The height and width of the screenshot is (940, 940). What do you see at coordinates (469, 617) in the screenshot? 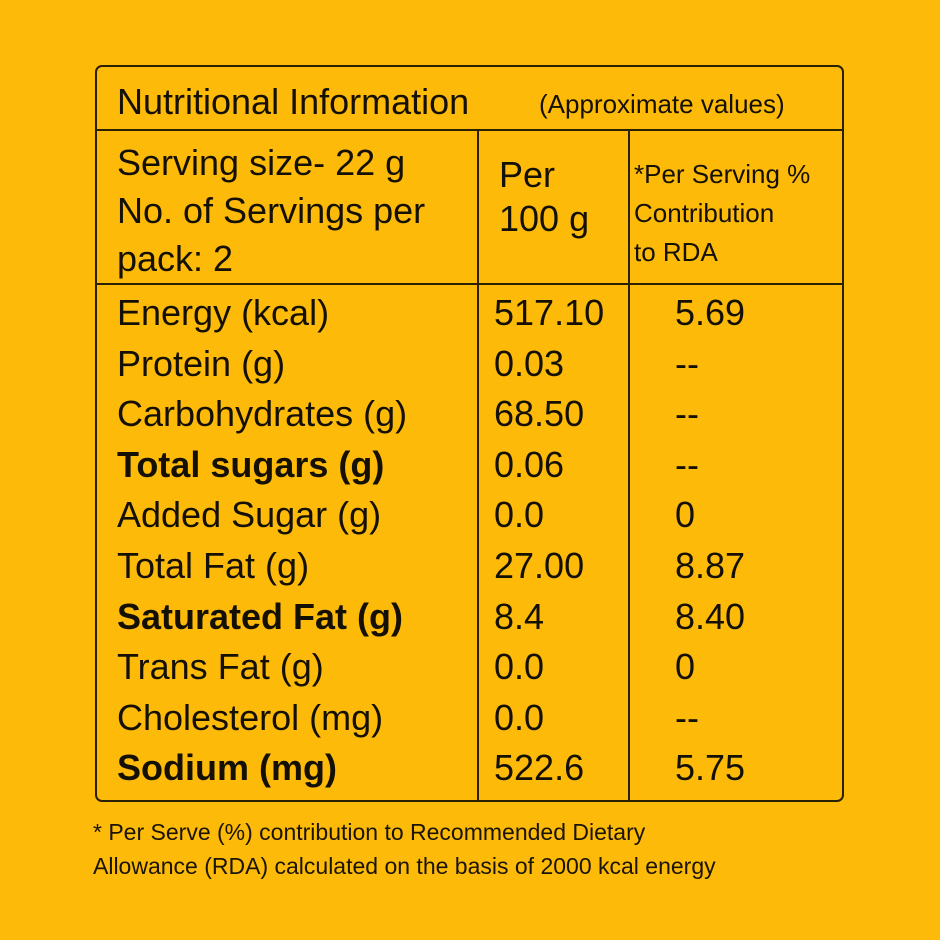
I see `table-row: Saturated Fat (g) 8.4 8.40` at bounding box center [469, 617].